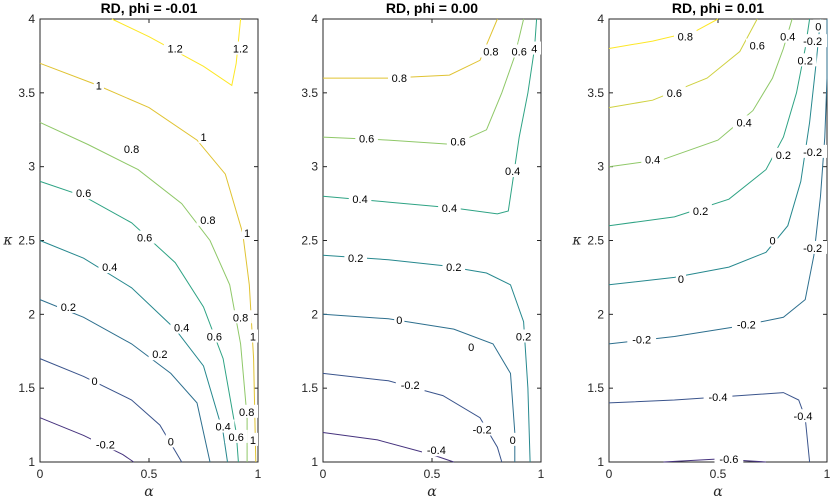  I want to click on x-tick-label: 1, so click(258, 474).